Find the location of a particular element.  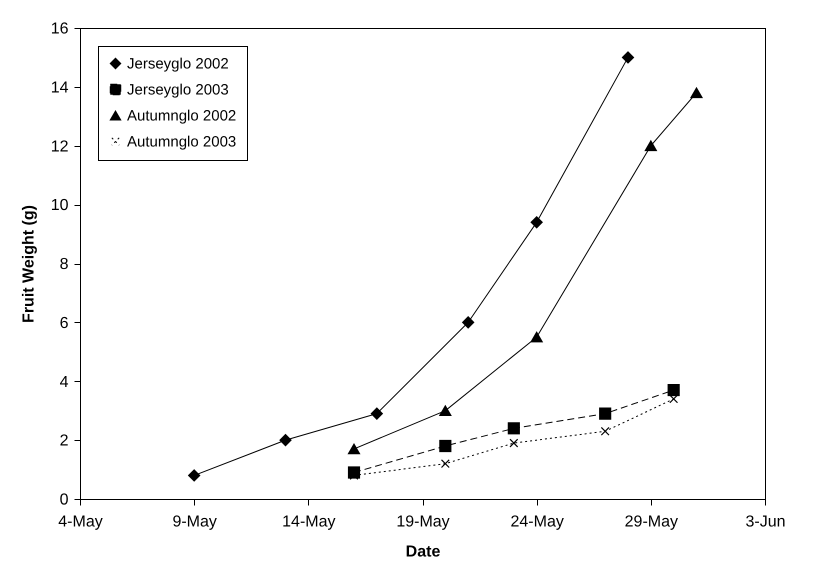

y-tick-label: 12 is located at coordinates (59, 147).